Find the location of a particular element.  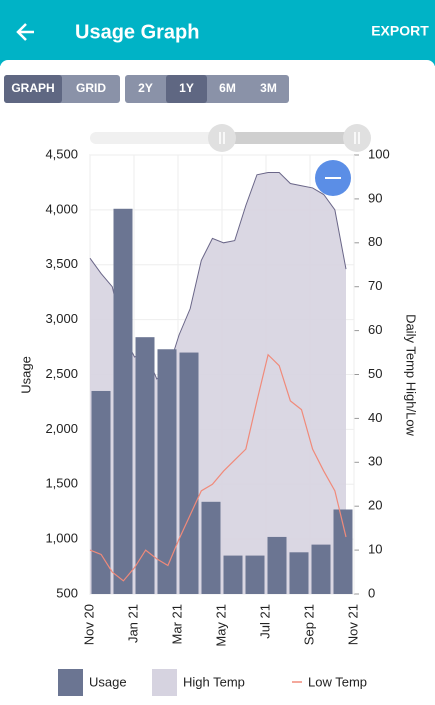

y2-tick-label: 90 is located at coordinates (375, 197).